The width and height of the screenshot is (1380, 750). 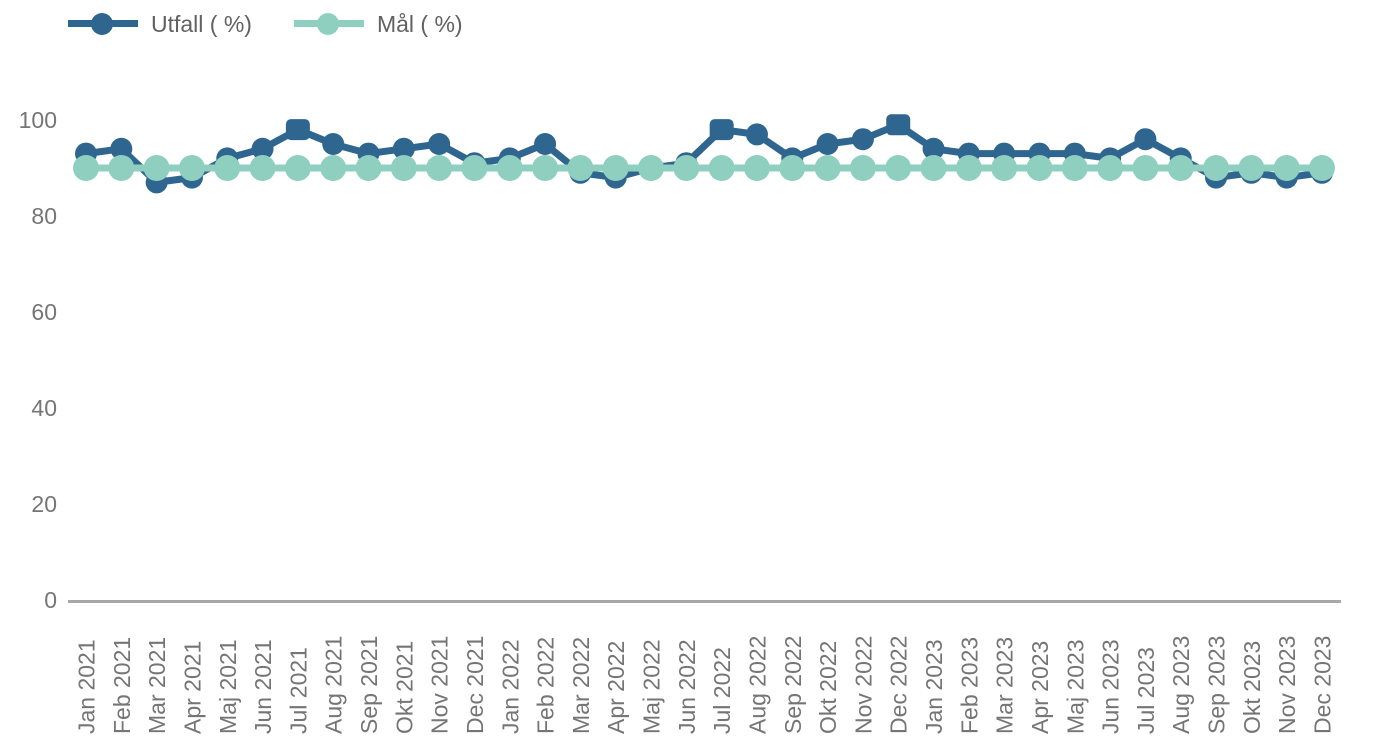 What do you see at coordinates (440, 685) in the screenshot?
I see `x-axis-tick-label: Nov 2021` at bounding box center [440, 685].